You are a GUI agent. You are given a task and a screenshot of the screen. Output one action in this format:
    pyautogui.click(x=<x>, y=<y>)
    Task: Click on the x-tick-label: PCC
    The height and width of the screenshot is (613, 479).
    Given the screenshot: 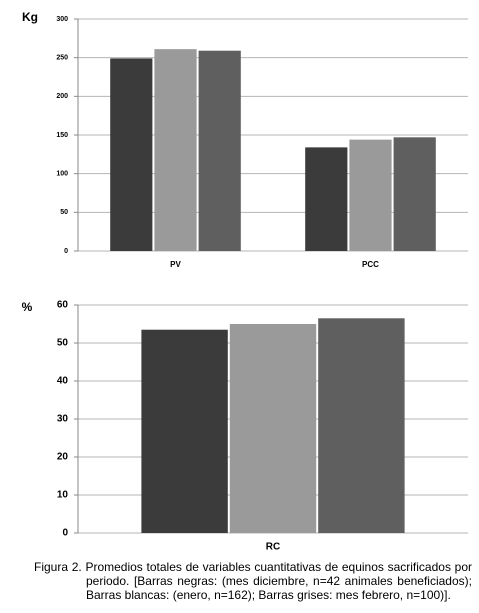 What is the action you would take?
    pyautogui.click(x=370, y=264)
    